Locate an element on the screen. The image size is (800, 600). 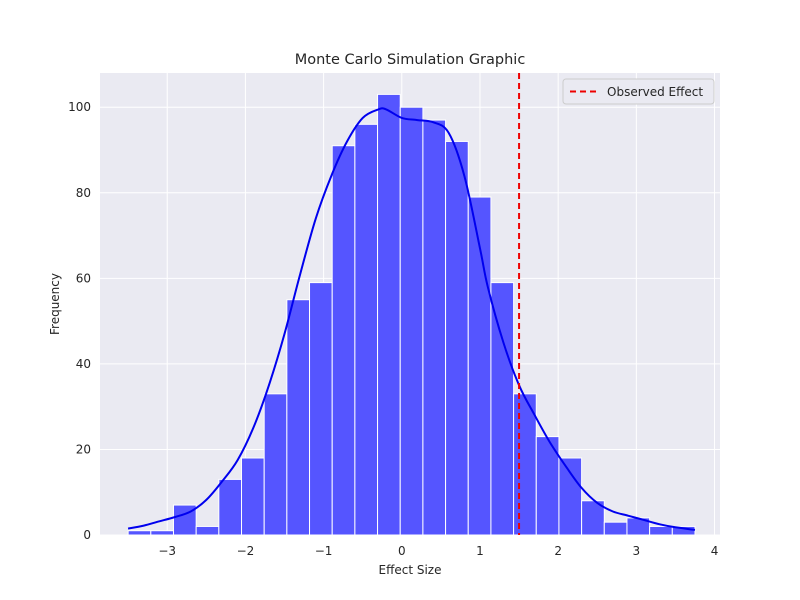
y-tick-label: 40 is located at coordinates (83, 364).